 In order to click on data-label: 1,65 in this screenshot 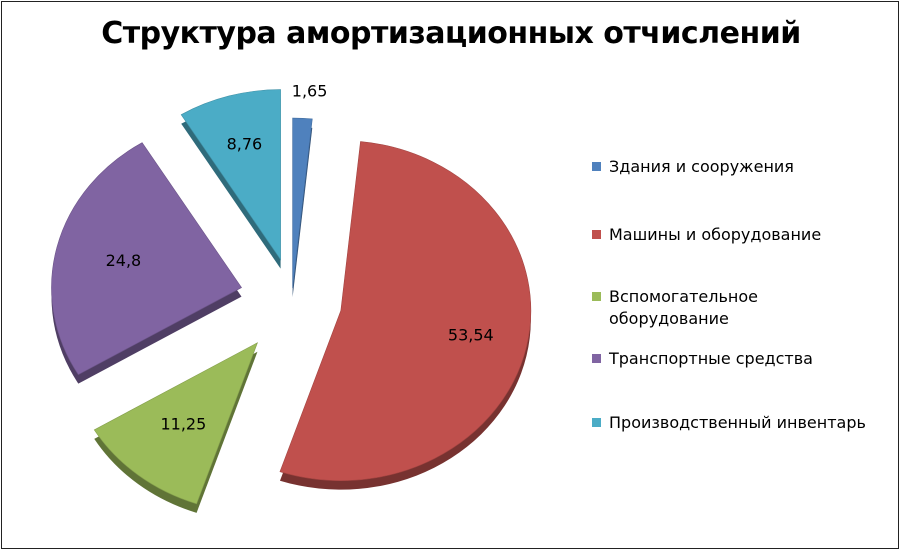, I will do `click(310, 90)`.